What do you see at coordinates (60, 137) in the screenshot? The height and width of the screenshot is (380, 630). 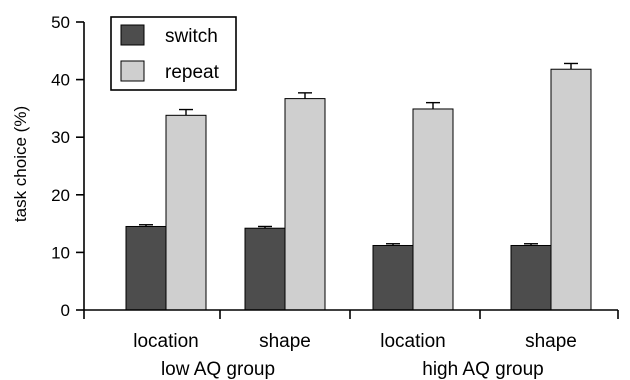 I see `y-tick-label: 30` at bounding box center [60, 137].